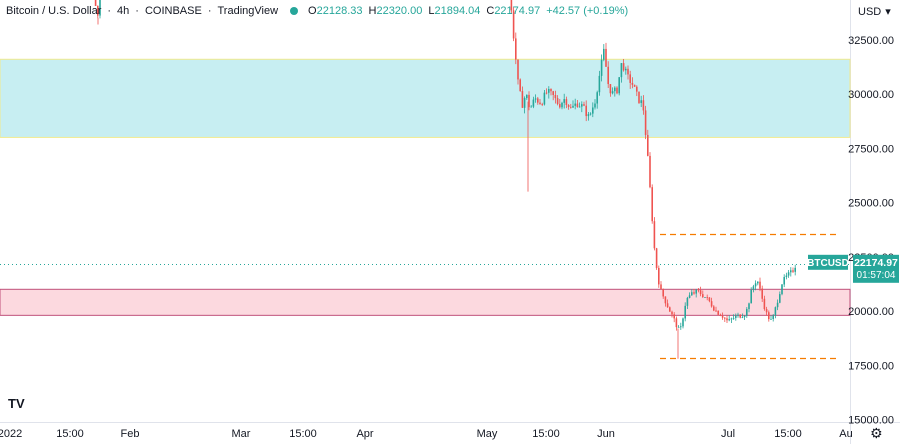  Describe the element at coordinates (335, 11) in the screenshot. I see `ohlc-open: O22128.33` at that location.